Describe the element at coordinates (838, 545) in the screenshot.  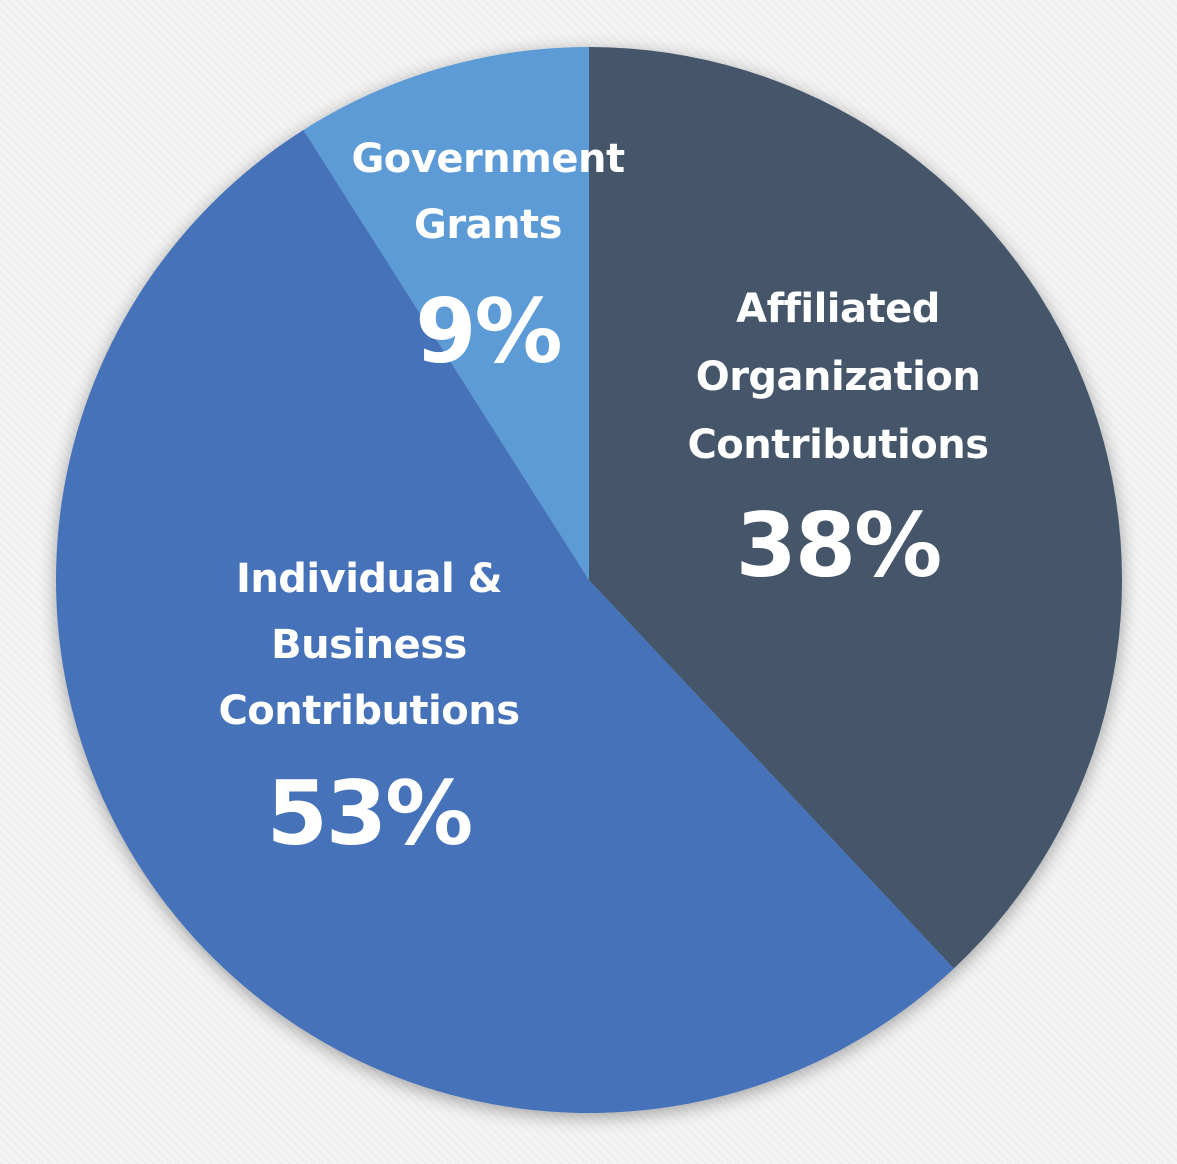
I see `slice-value-label-0: 38%` at that location.